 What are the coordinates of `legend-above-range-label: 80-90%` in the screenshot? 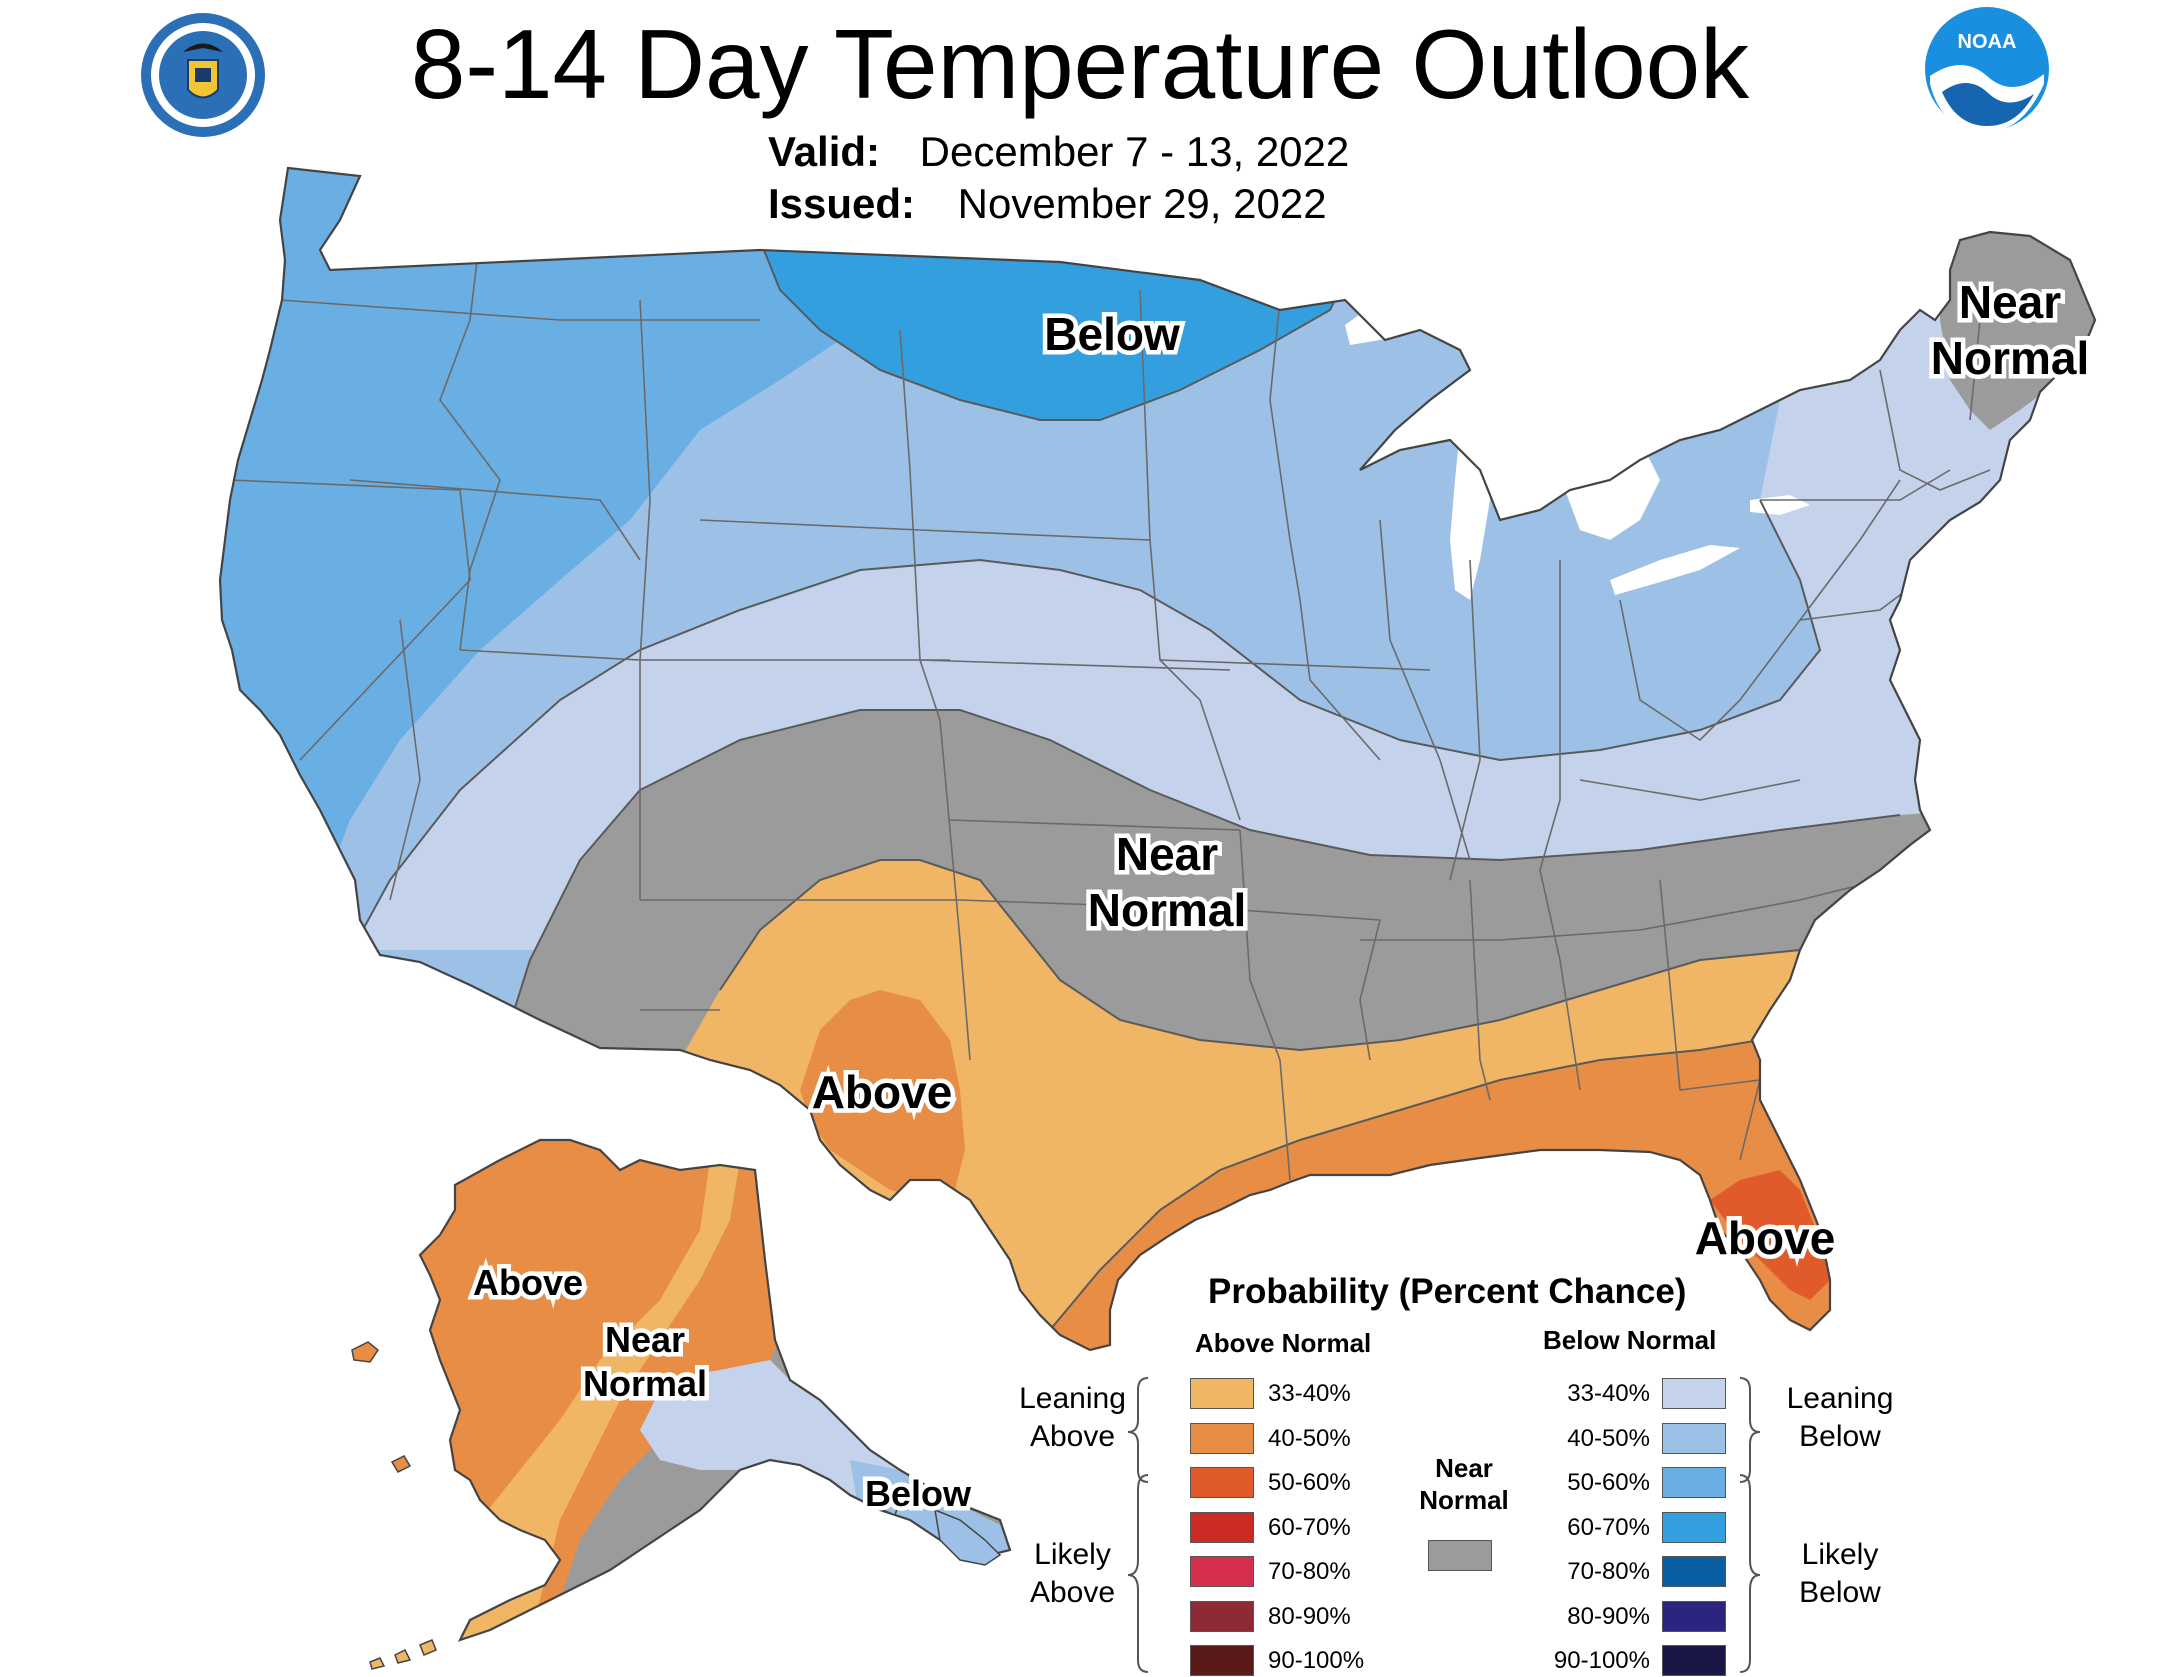 It's located at (1309, 1616).